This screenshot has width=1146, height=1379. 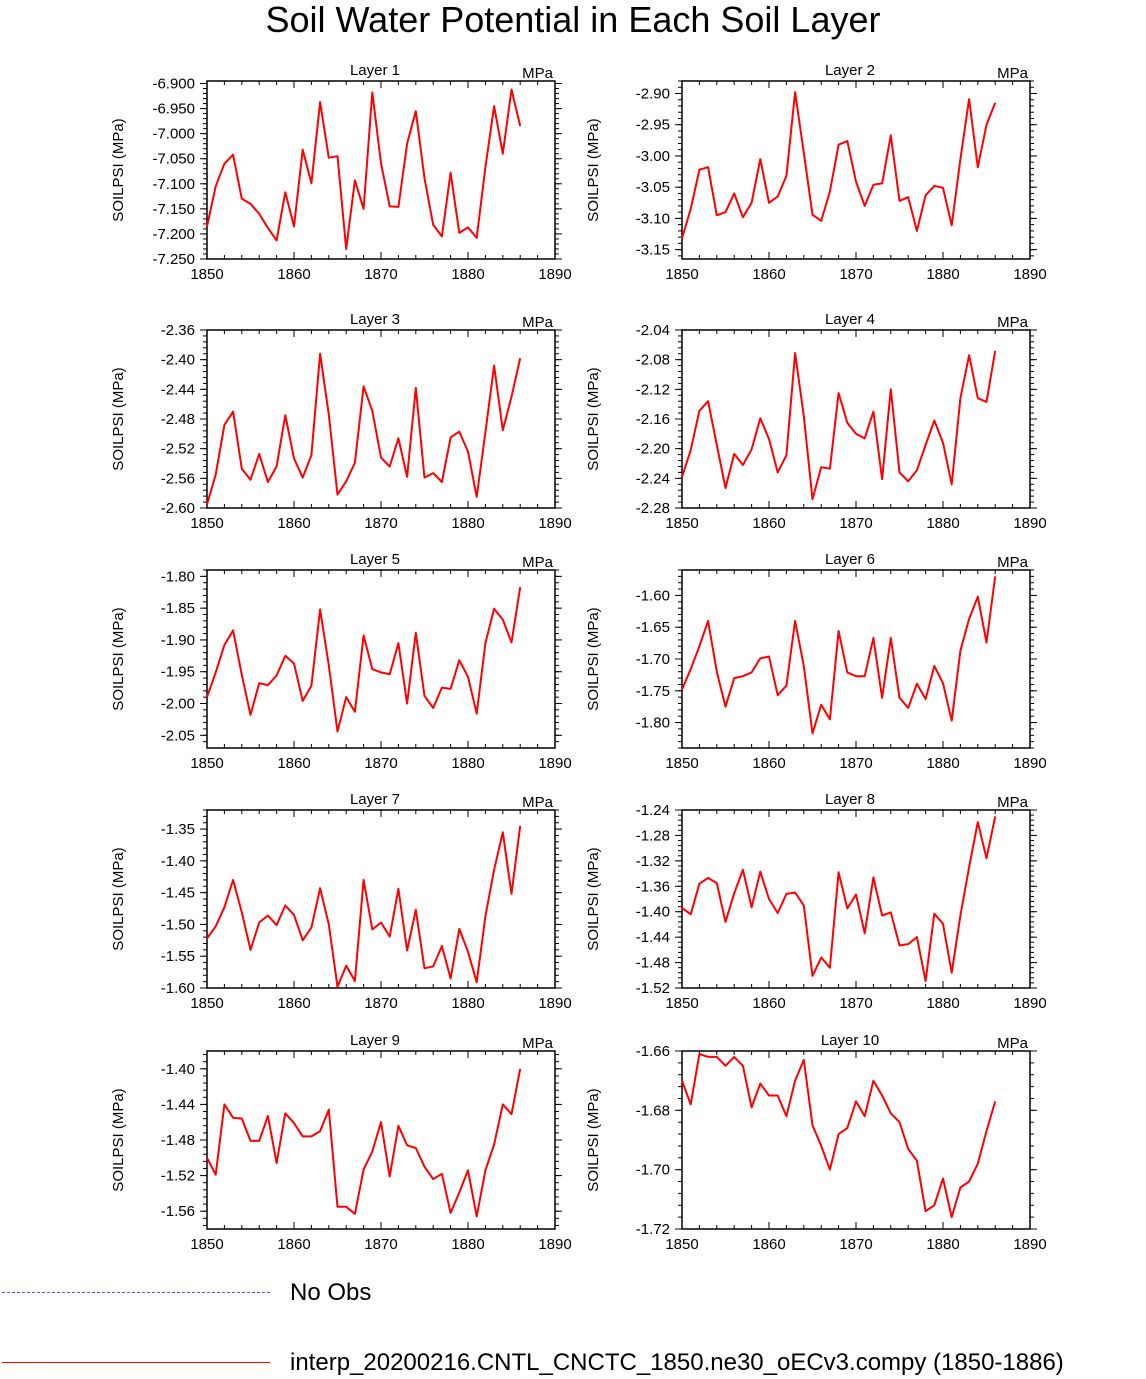 I want to click on panel-title: Layer 3, so click(x=375, y=319).